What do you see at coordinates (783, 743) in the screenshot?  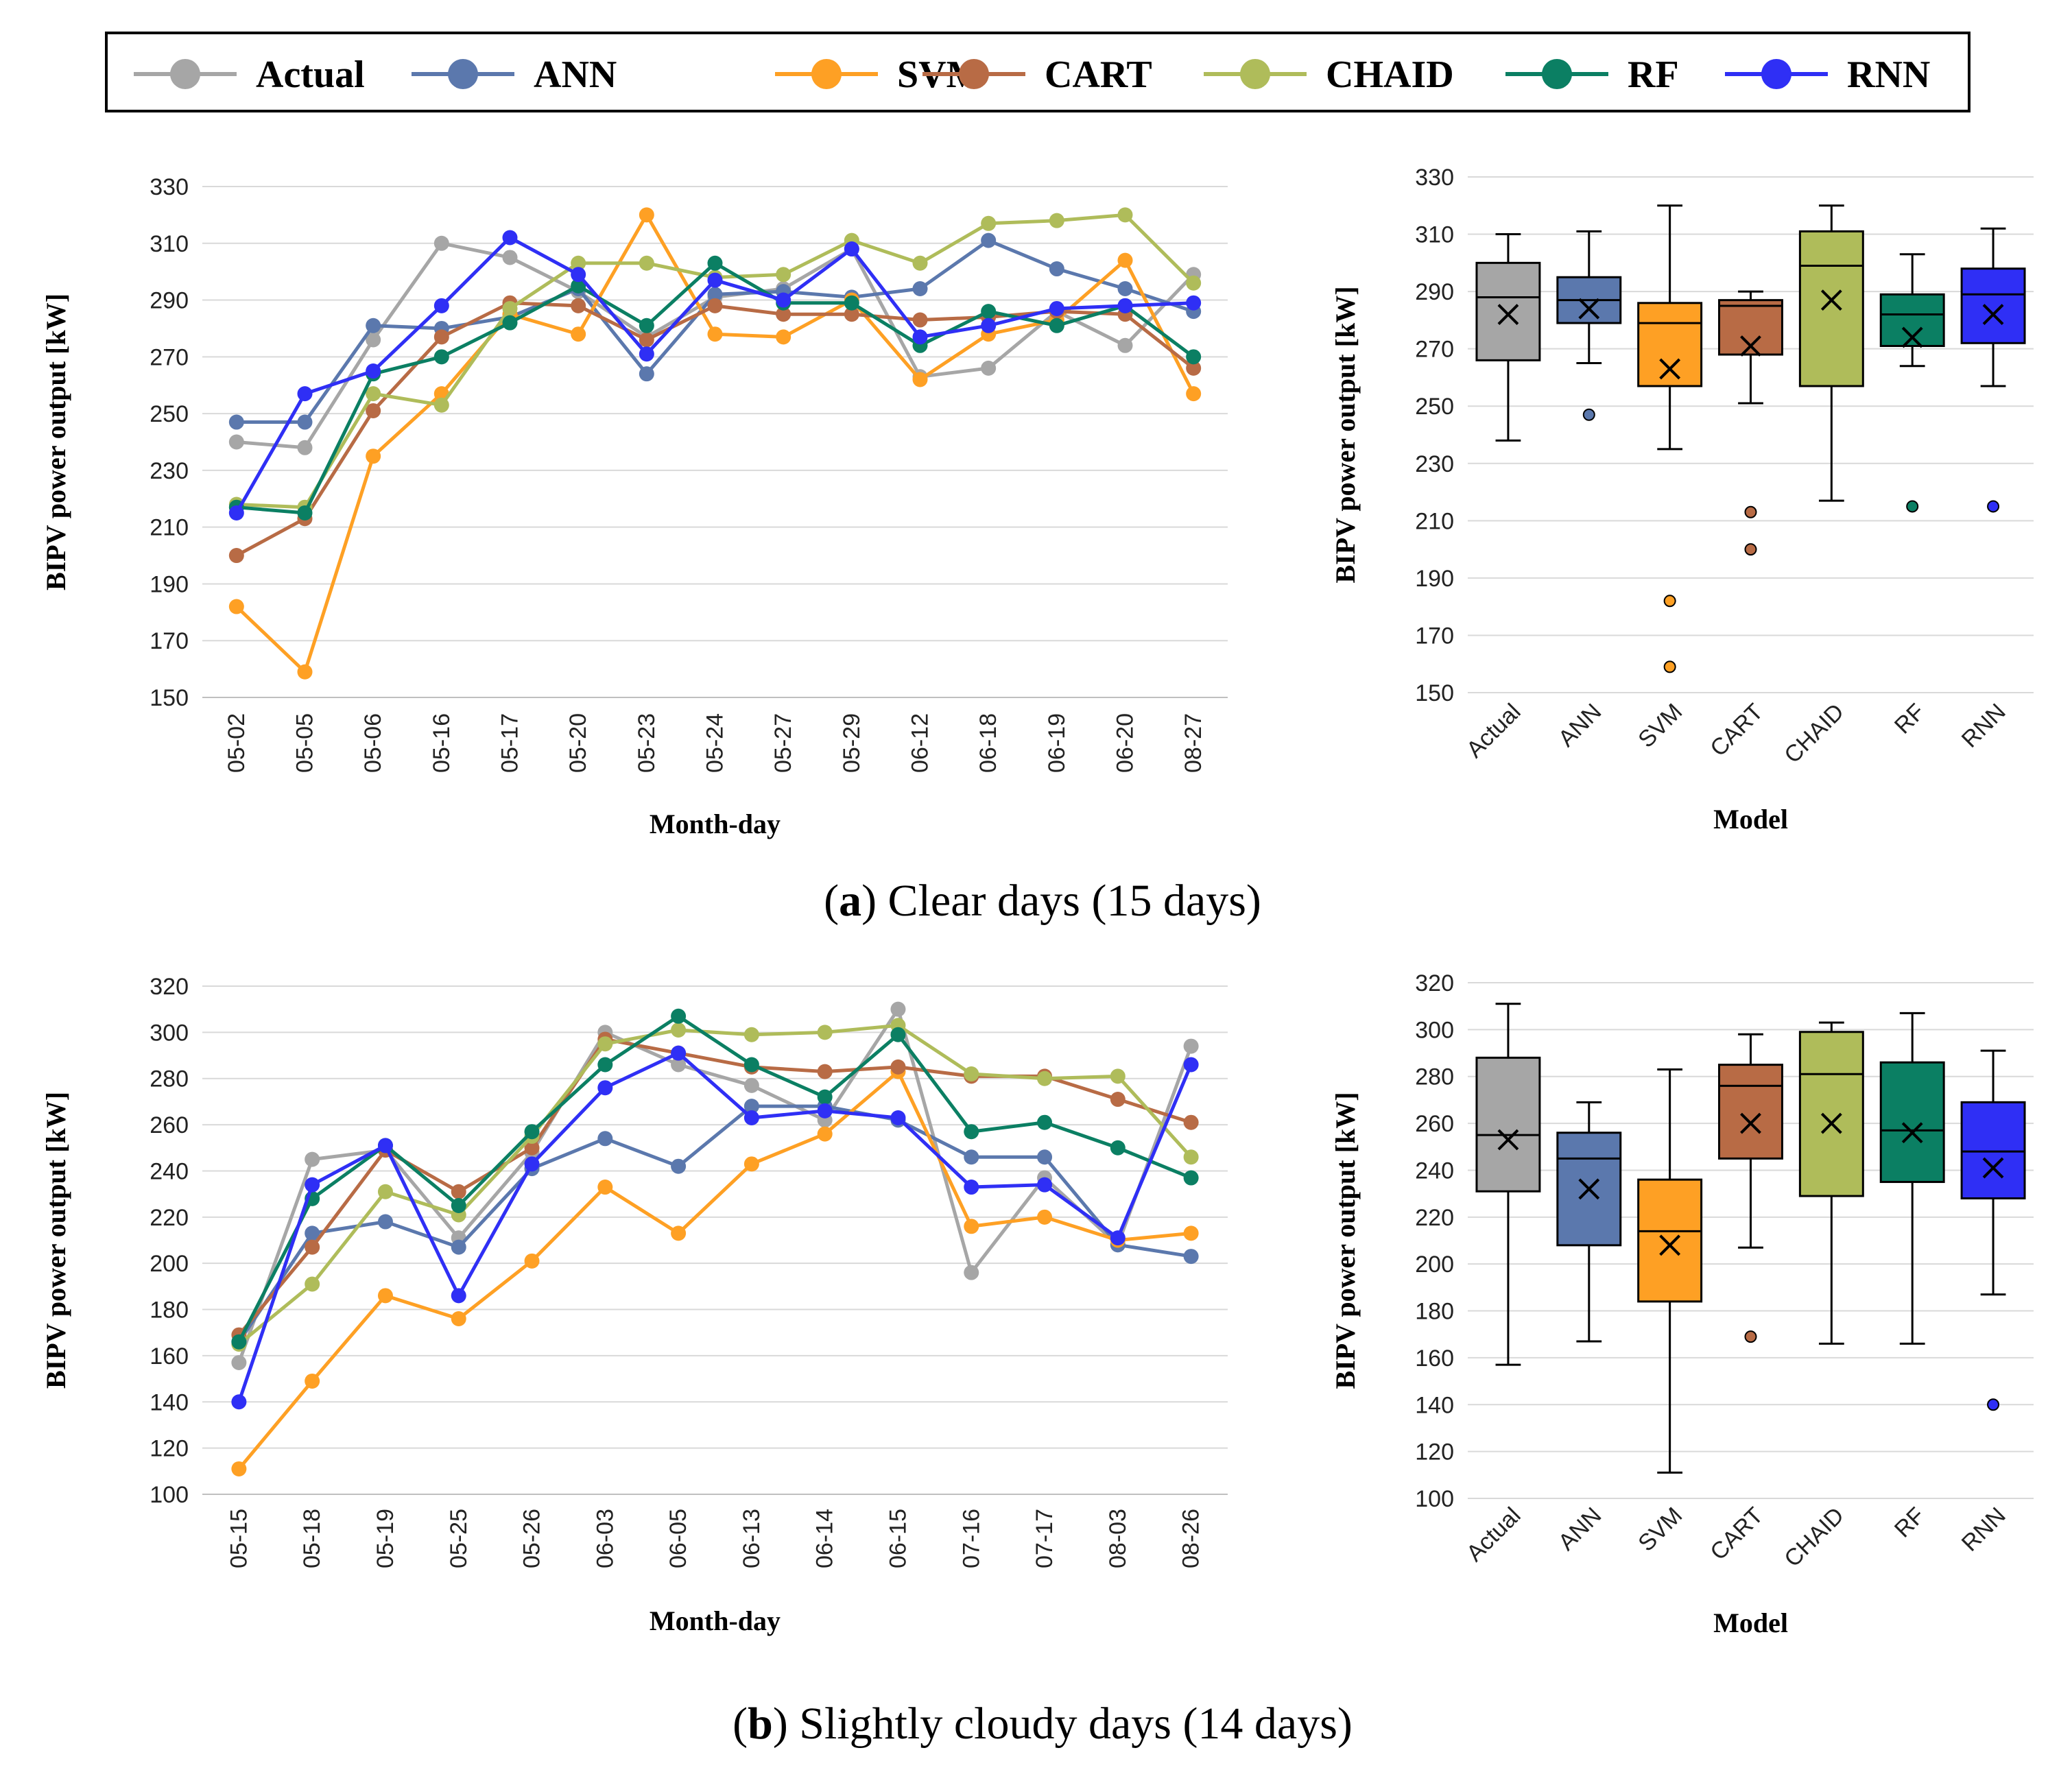 I see `x-tick-label: 05-27` at bounding box center [783, 743].